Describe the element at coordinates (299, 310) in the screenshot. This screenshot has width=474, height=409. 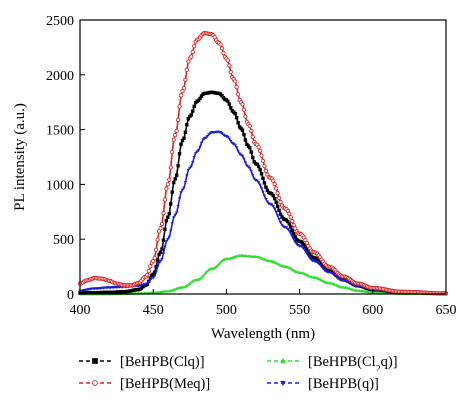
I see `x-tick-label: 550` at that location.